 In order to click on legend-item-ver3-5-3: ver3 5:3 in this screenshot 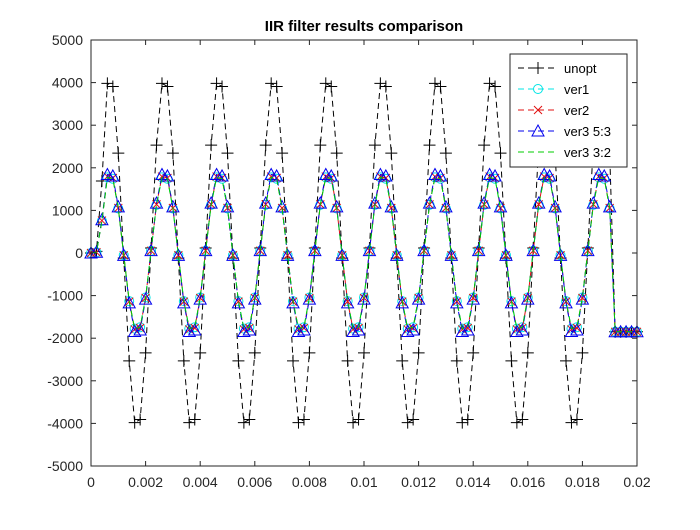, I will do `click(564, 131)`.